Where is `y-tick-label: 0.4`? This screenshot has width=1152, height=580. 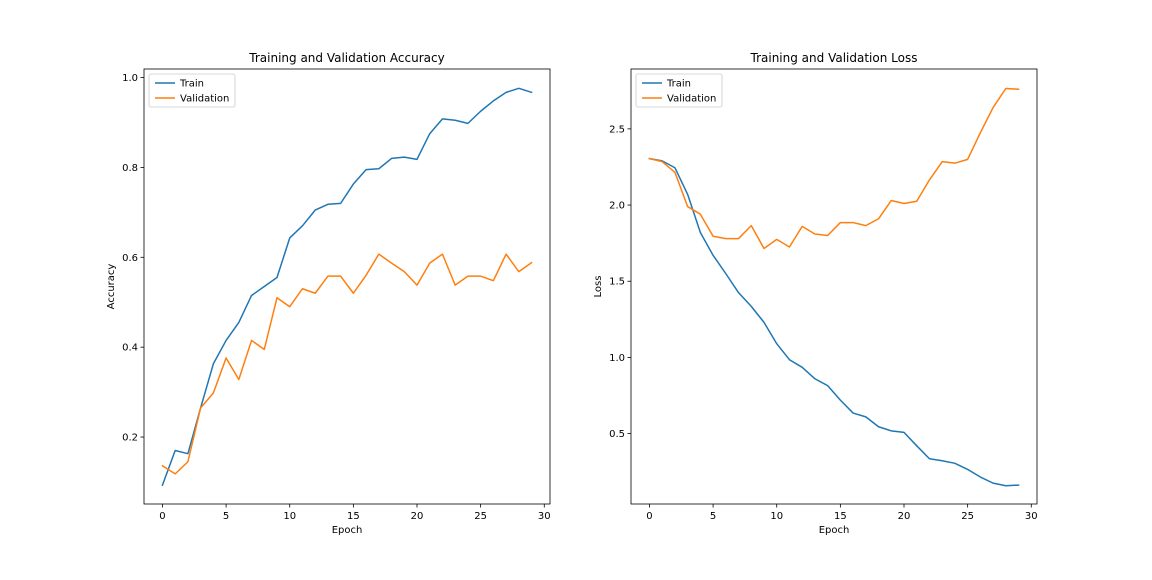
y-tick-label: 0.4 is located at coordinates (130, 348).